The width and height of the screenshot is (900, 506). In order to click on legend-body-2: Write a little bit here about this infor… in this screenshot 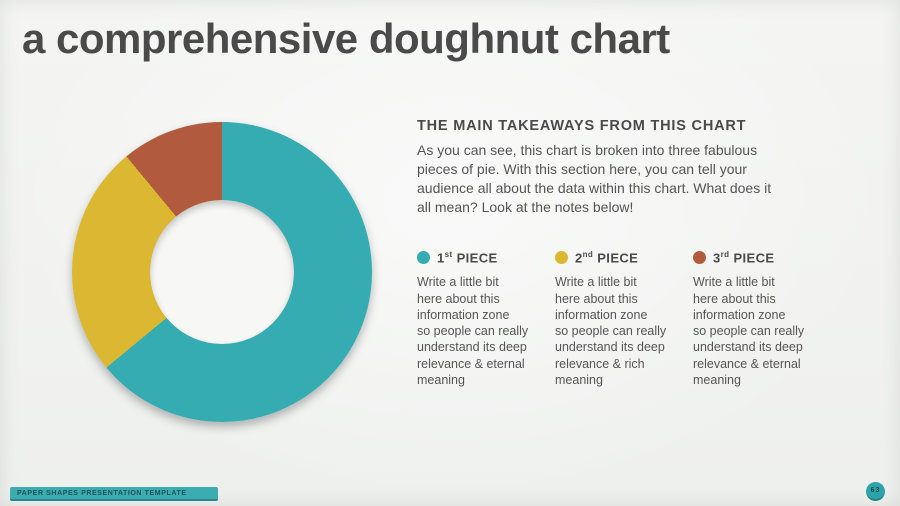, I will do `click(611, 331)`.